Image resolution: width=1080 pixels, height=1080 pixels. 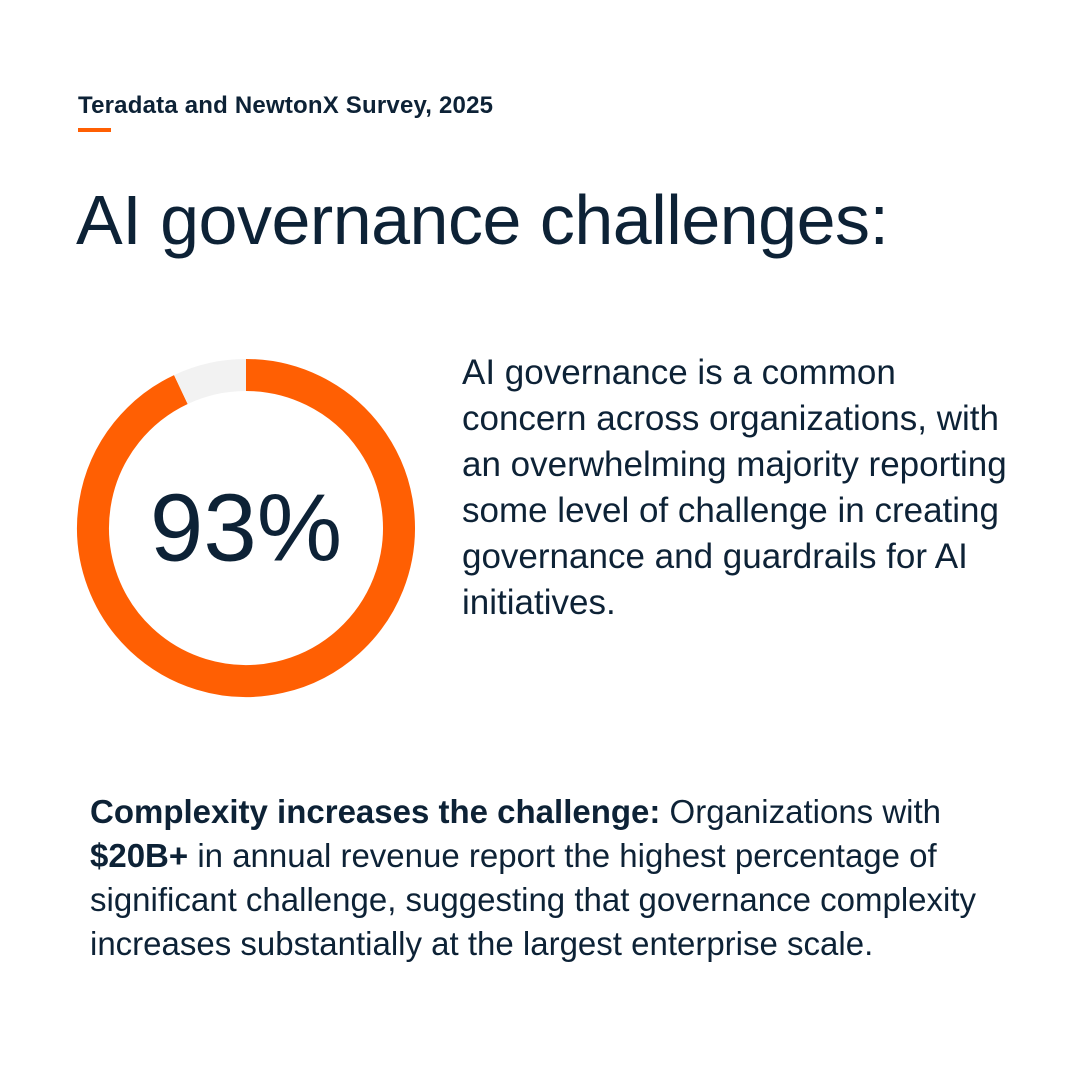 What do you see at coordinates (94, 130) in the screenshot?
I see `source-accent-bar` at bounding box center [94, 130].